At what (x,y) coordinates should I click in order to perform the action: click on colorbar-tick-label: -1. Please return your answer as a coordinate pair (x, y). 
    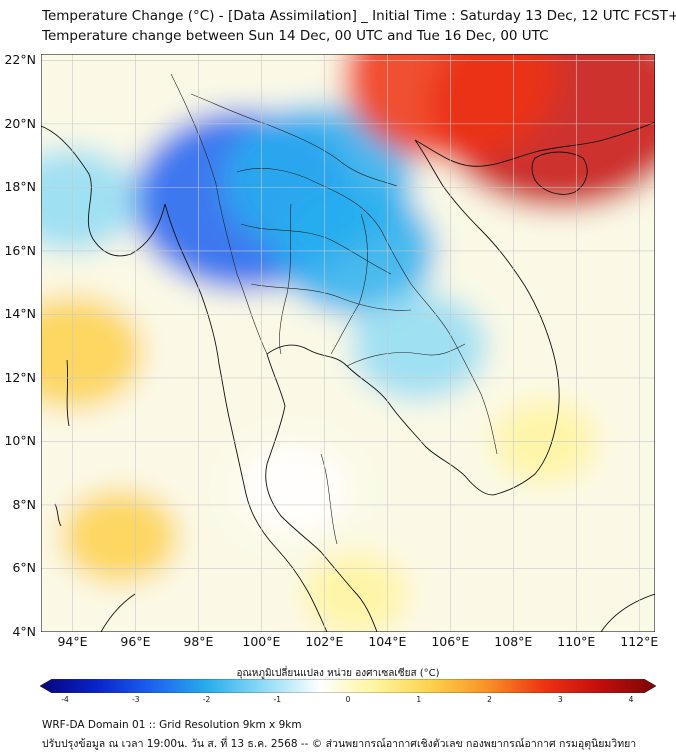
    Looking at the image, I should click on (277, 699).